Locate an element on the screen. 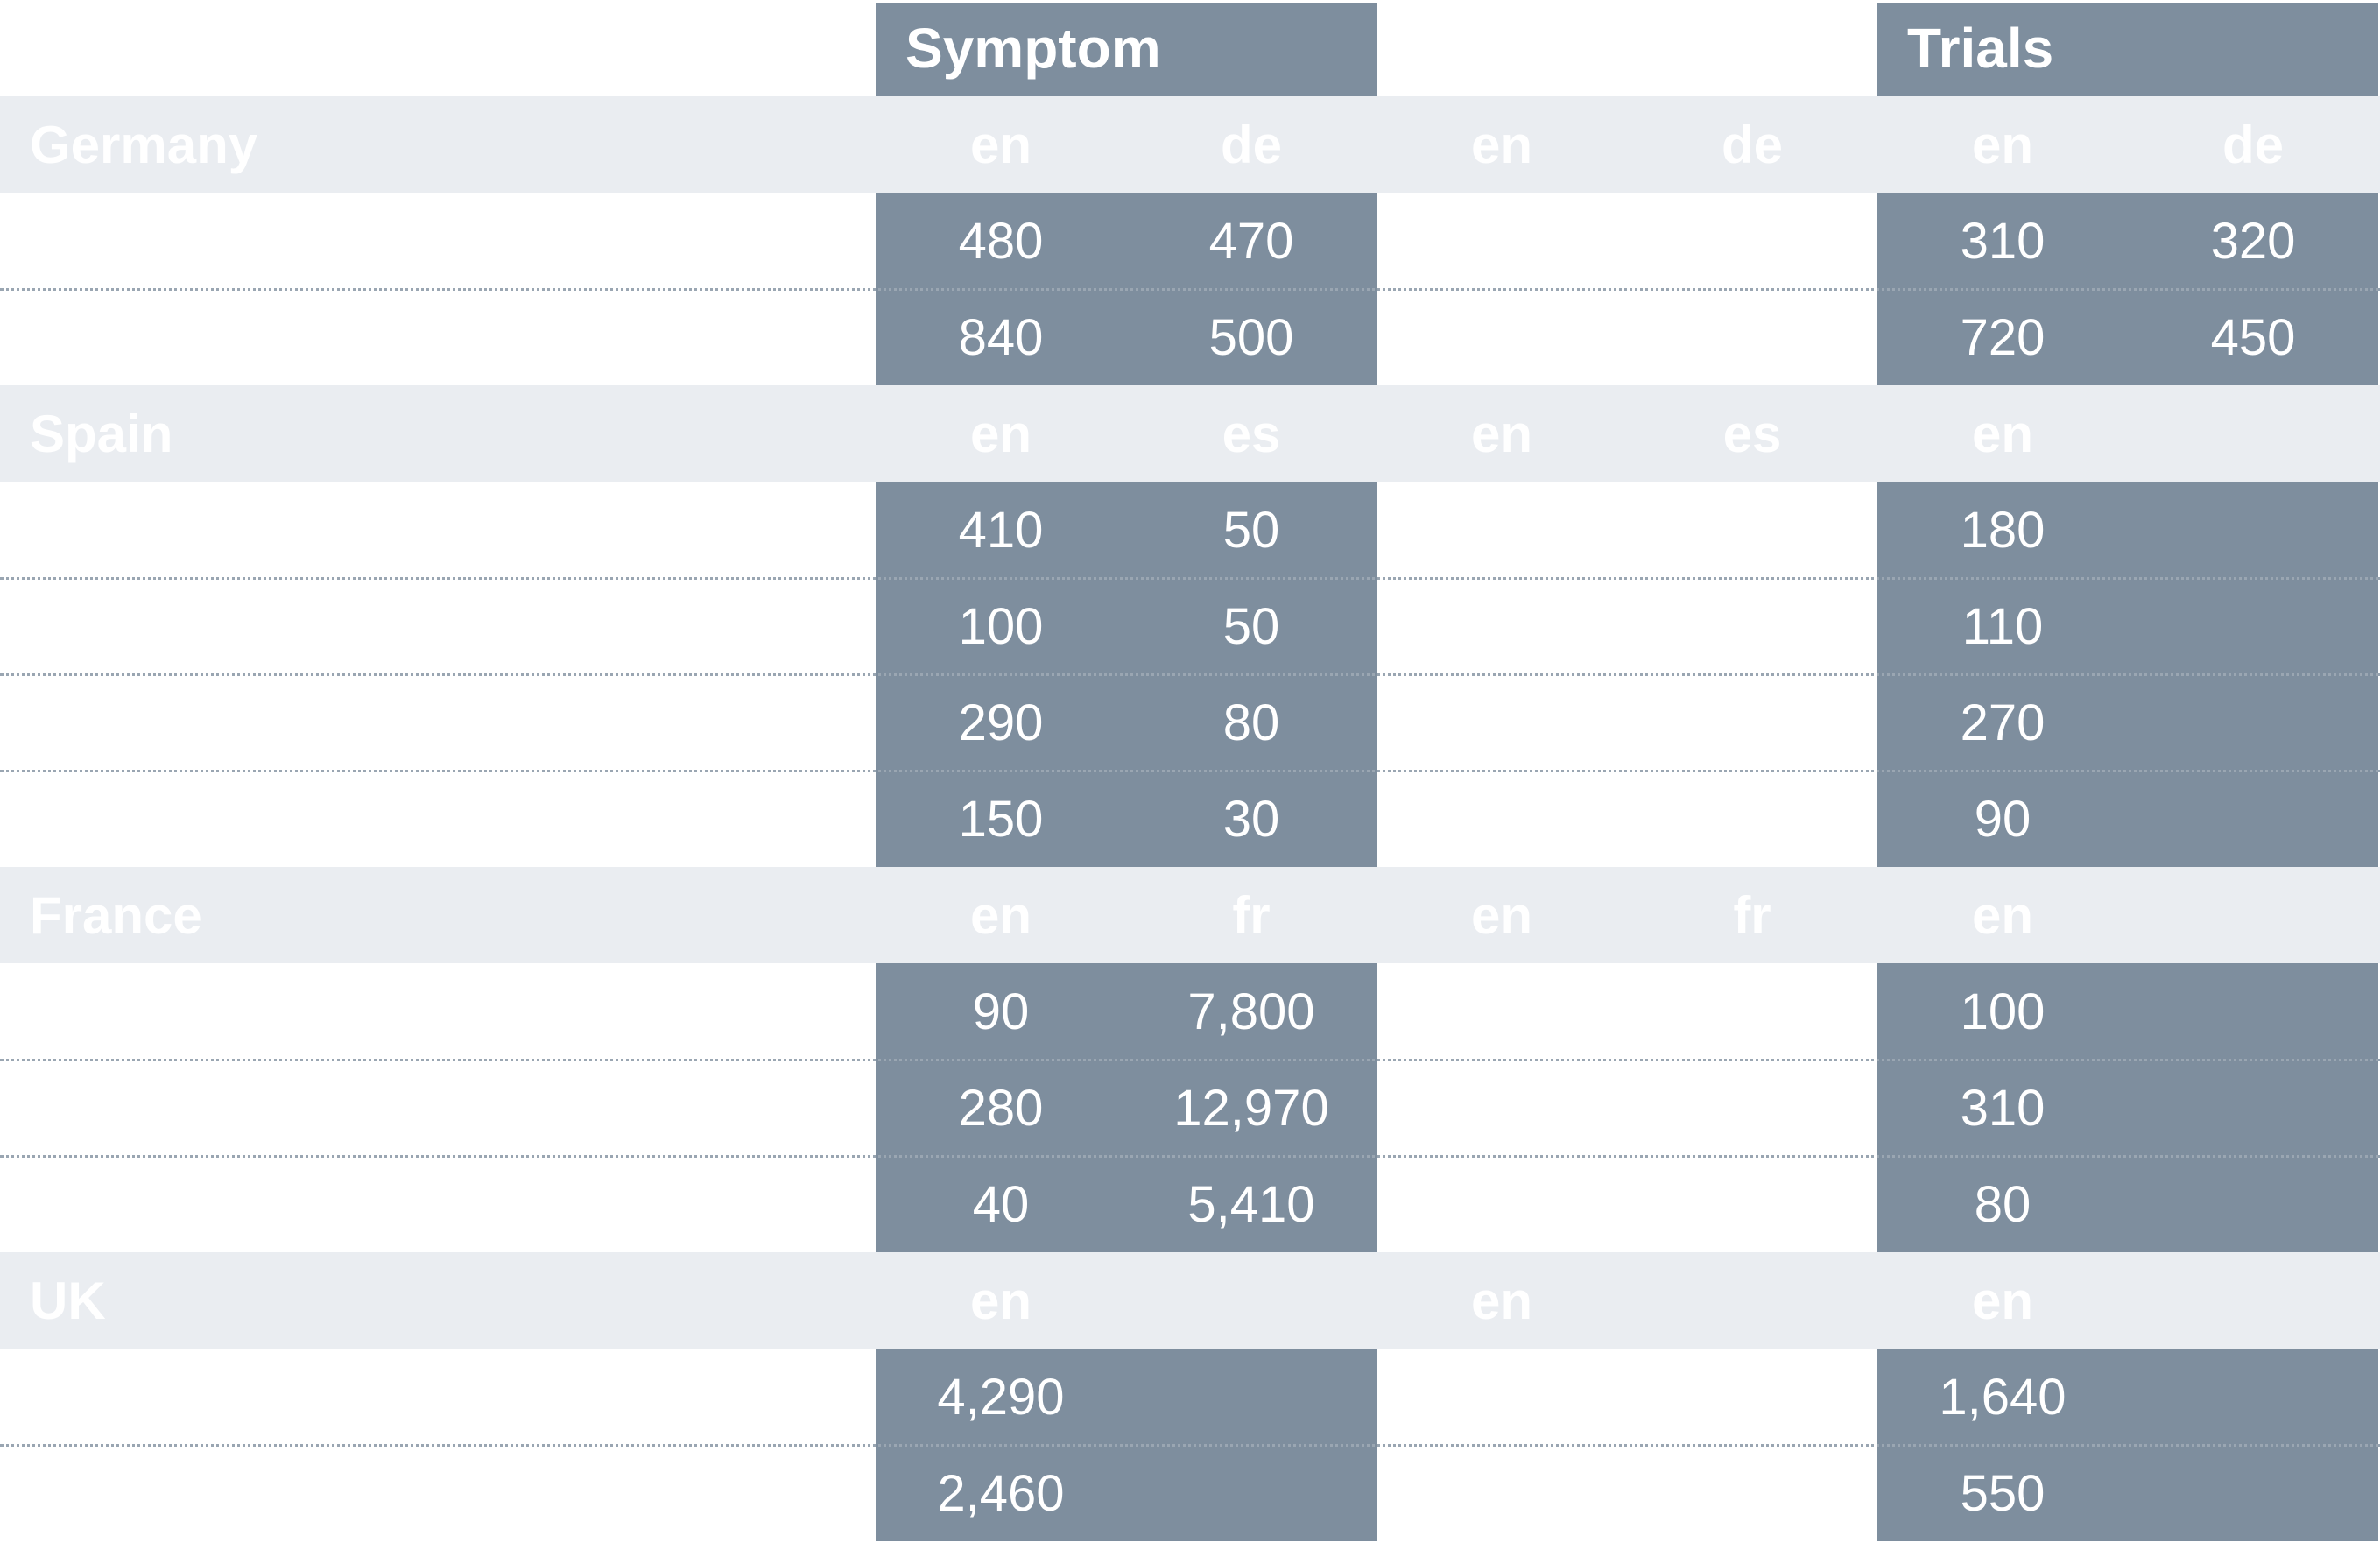 The image size is (2380, 1564). table-cell: 470 is located at coordinates (1251, 241).